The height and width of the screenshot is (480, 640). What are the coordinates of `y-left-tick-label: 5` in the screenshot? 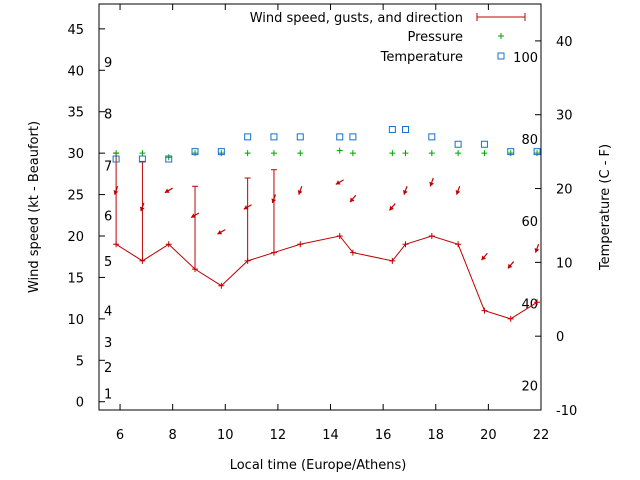 It's located at (80, 361).